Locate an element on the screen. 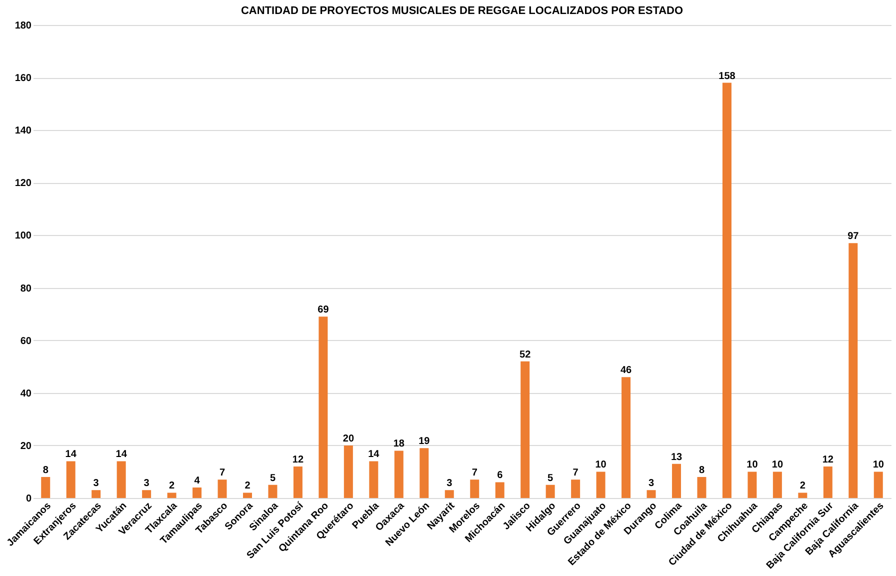  y-tick-label: 20 is located at coordinates (26, 446).